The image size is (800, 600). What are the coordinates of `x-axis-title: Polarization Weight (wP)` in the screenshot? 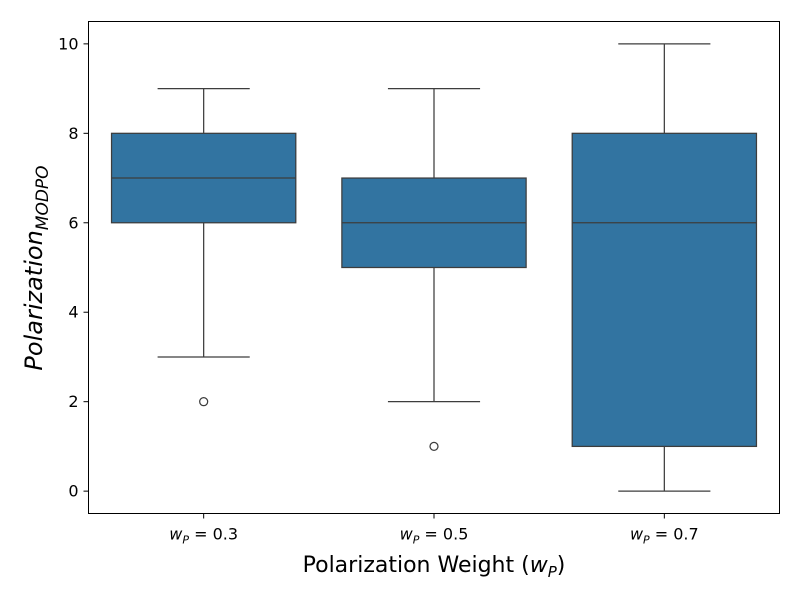 It's located at (434, 567).